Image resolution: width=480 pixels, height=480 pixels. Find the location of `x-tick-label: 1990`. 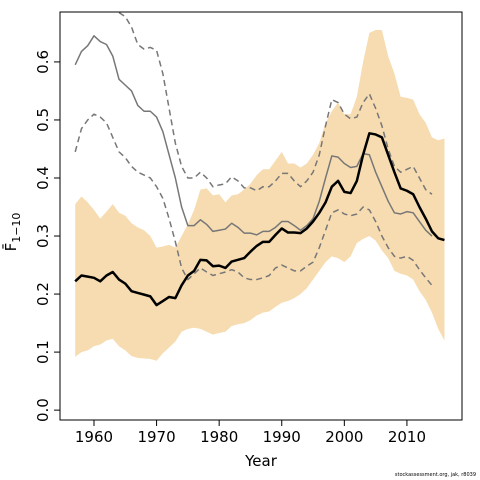

x-tick-label: 1990 is located at coordinates (282, 437).